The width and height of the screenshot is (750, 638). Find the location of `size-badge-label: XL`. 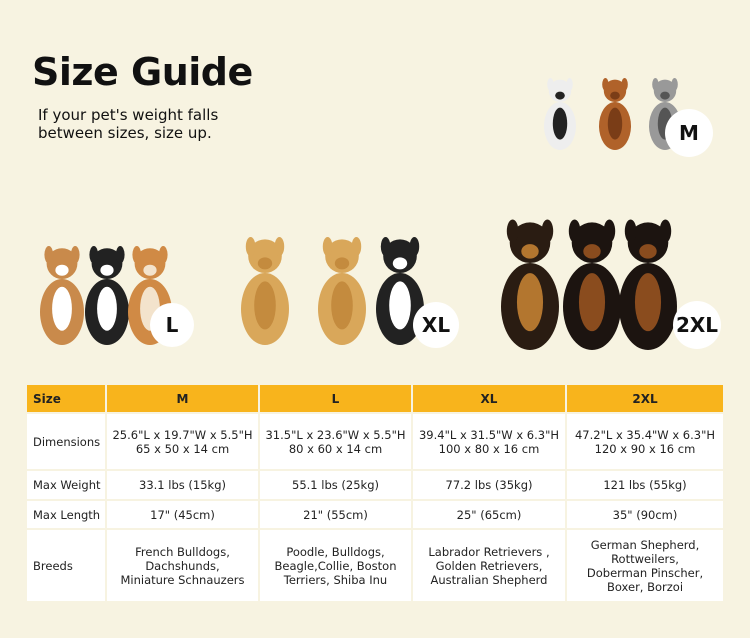

size-badge-label: XL is located at coordinates (436, 325).